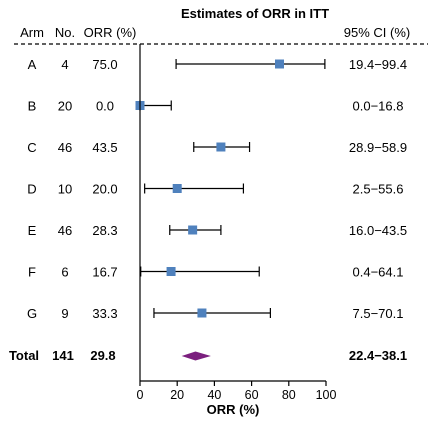 The image size is (433, 426). I want to click on row-n: 4, so click(64, 64).